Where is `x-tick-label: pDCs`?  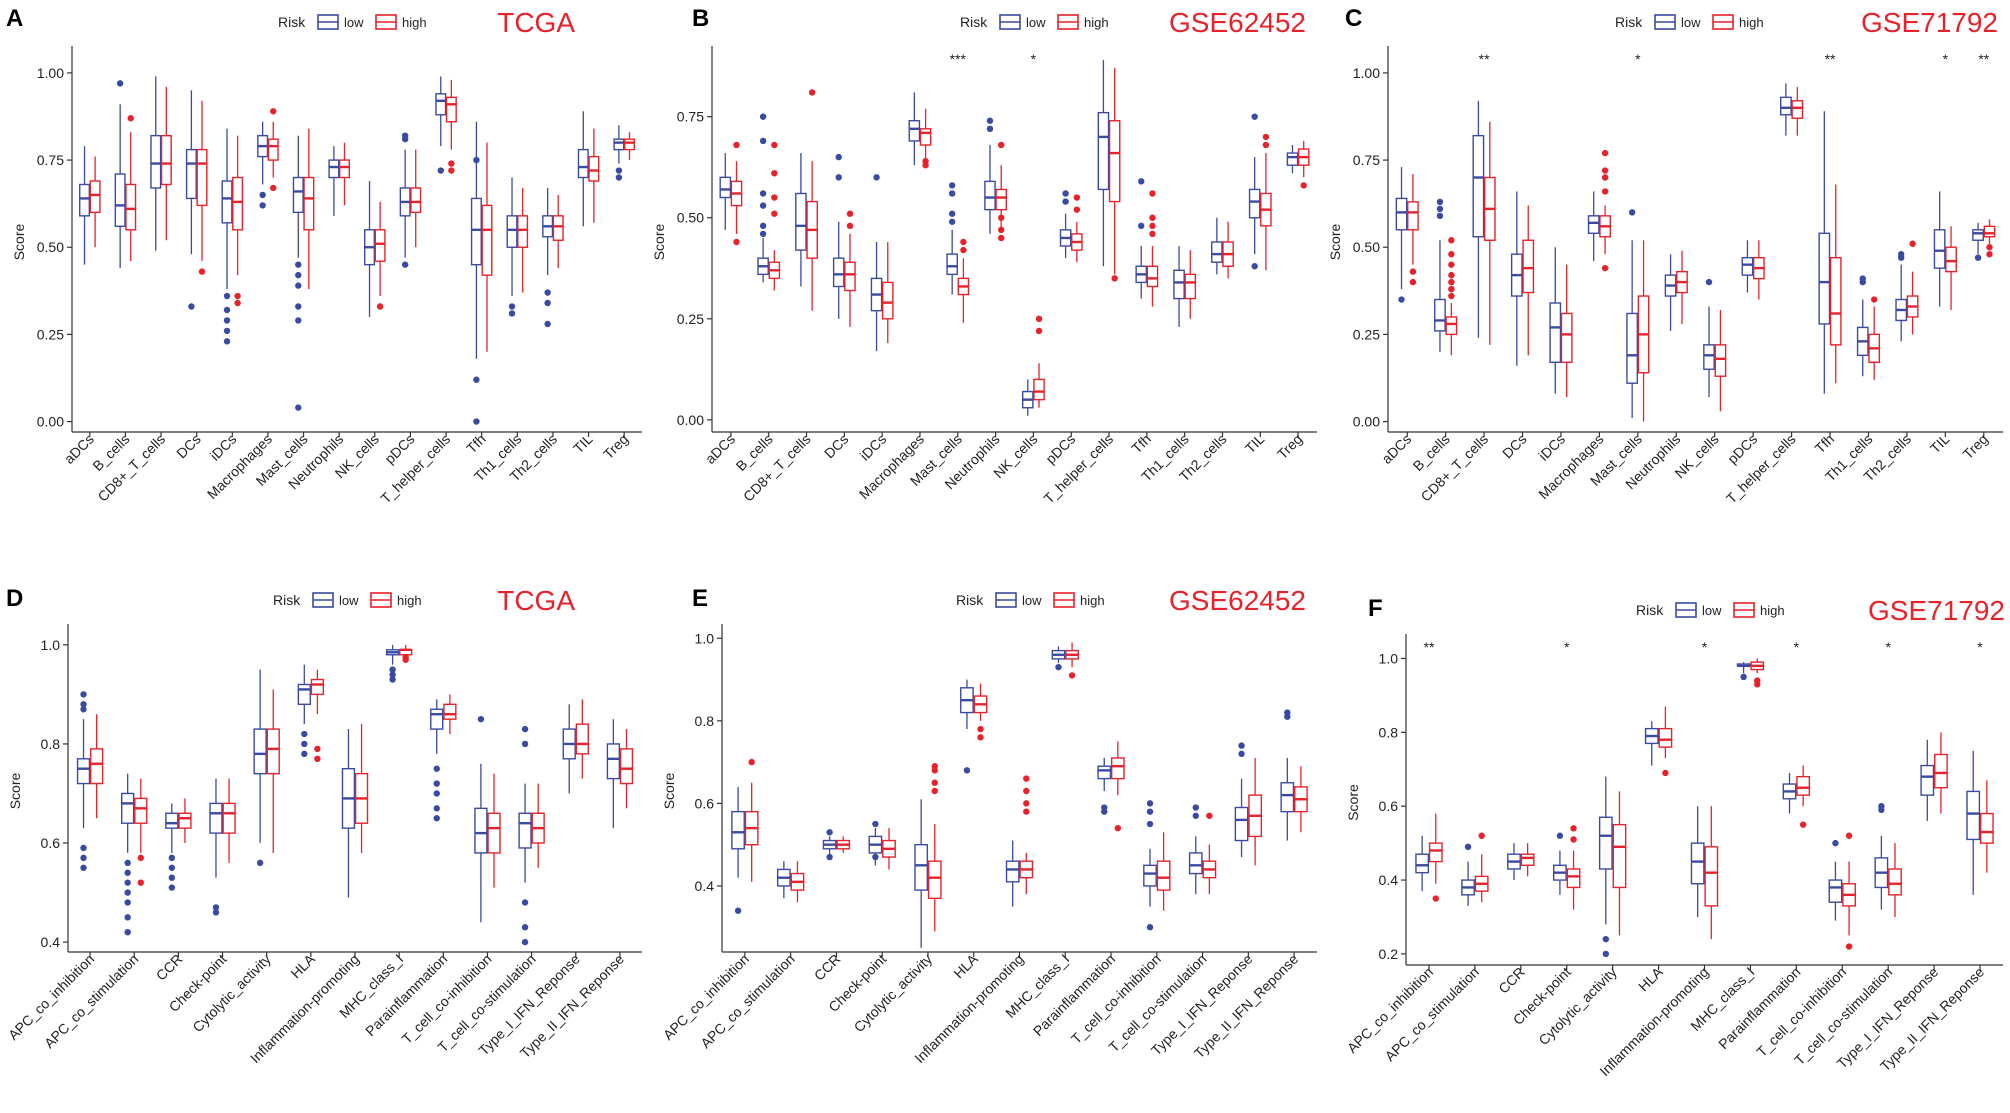
x-tick-label: pDCs is located at coordinates (1742, 449).